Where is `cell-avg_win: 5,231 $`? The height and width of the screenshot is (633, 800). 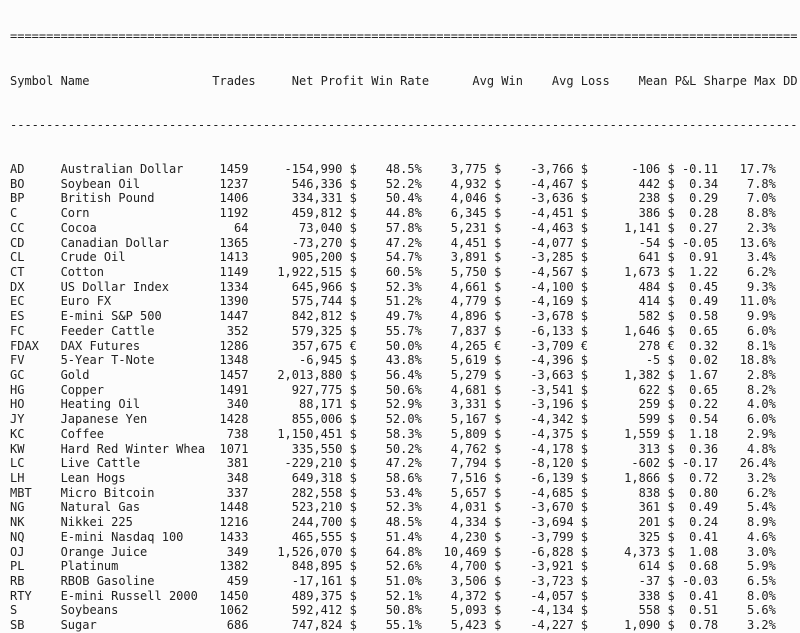
cell-avg_win: 5,231 $ is located at coordinates (461, 227).